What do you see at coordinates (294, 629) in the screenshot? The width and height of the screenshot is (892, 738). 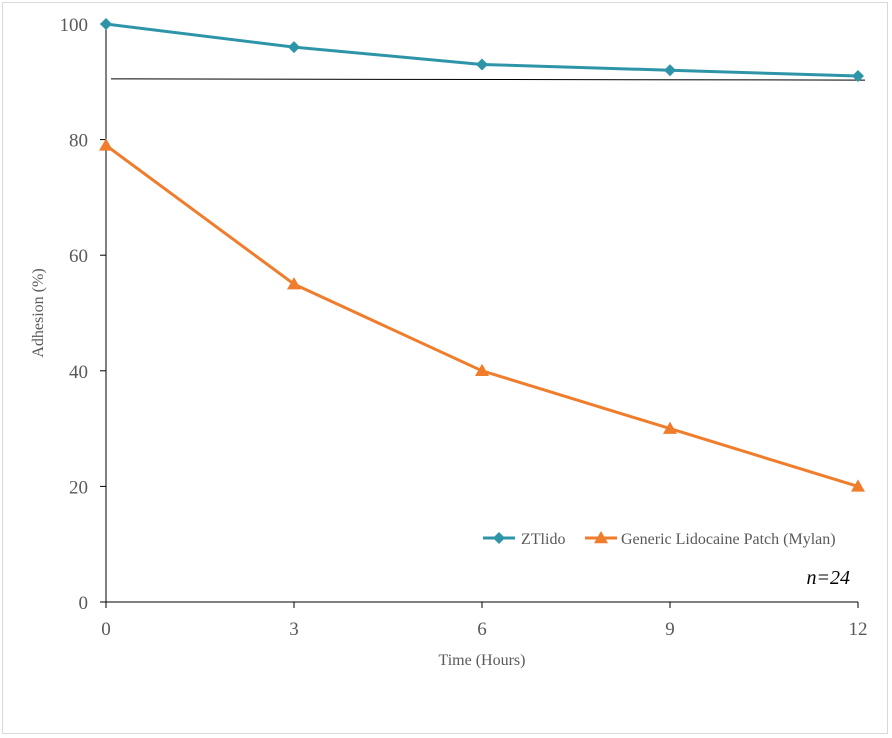 I see `x-tick-label: 3` at bounding box center [294, 629].